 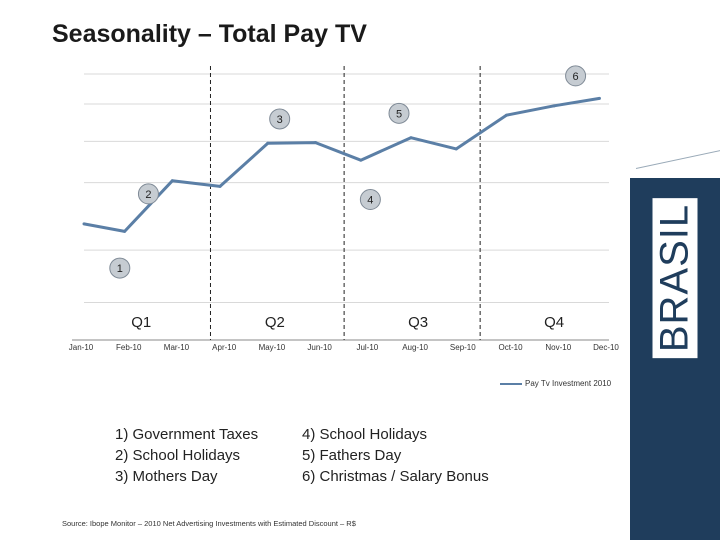 What do you see at coordinates (275, 322) in the screenshot?
I see `quarter-label: Q2` at bounding box center [275, 322].